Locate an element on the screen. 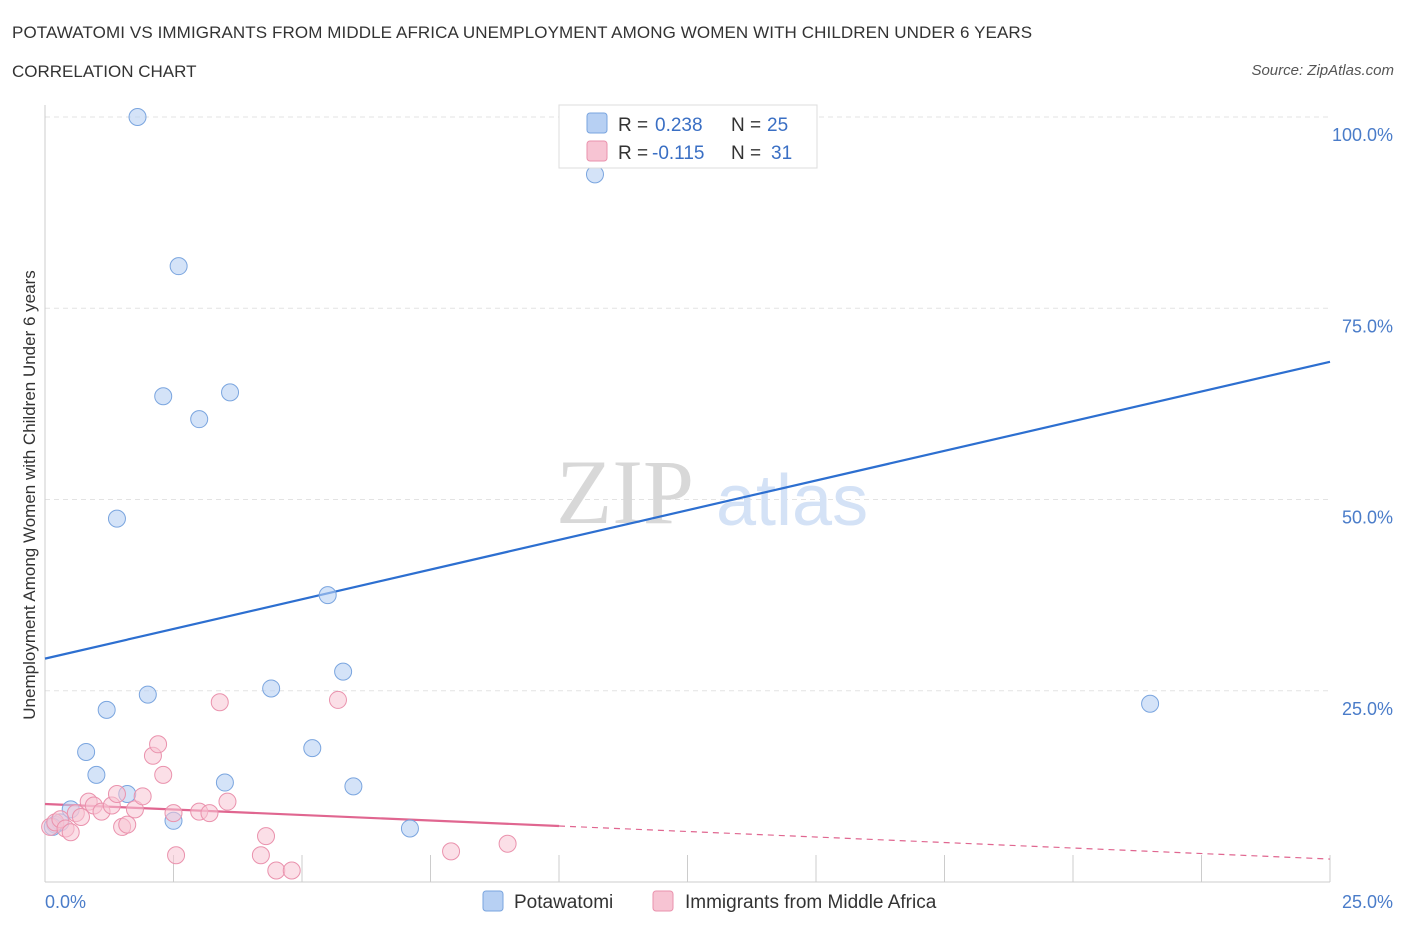  legend-n-value-1: 25 is located at coordinates (777, 125).